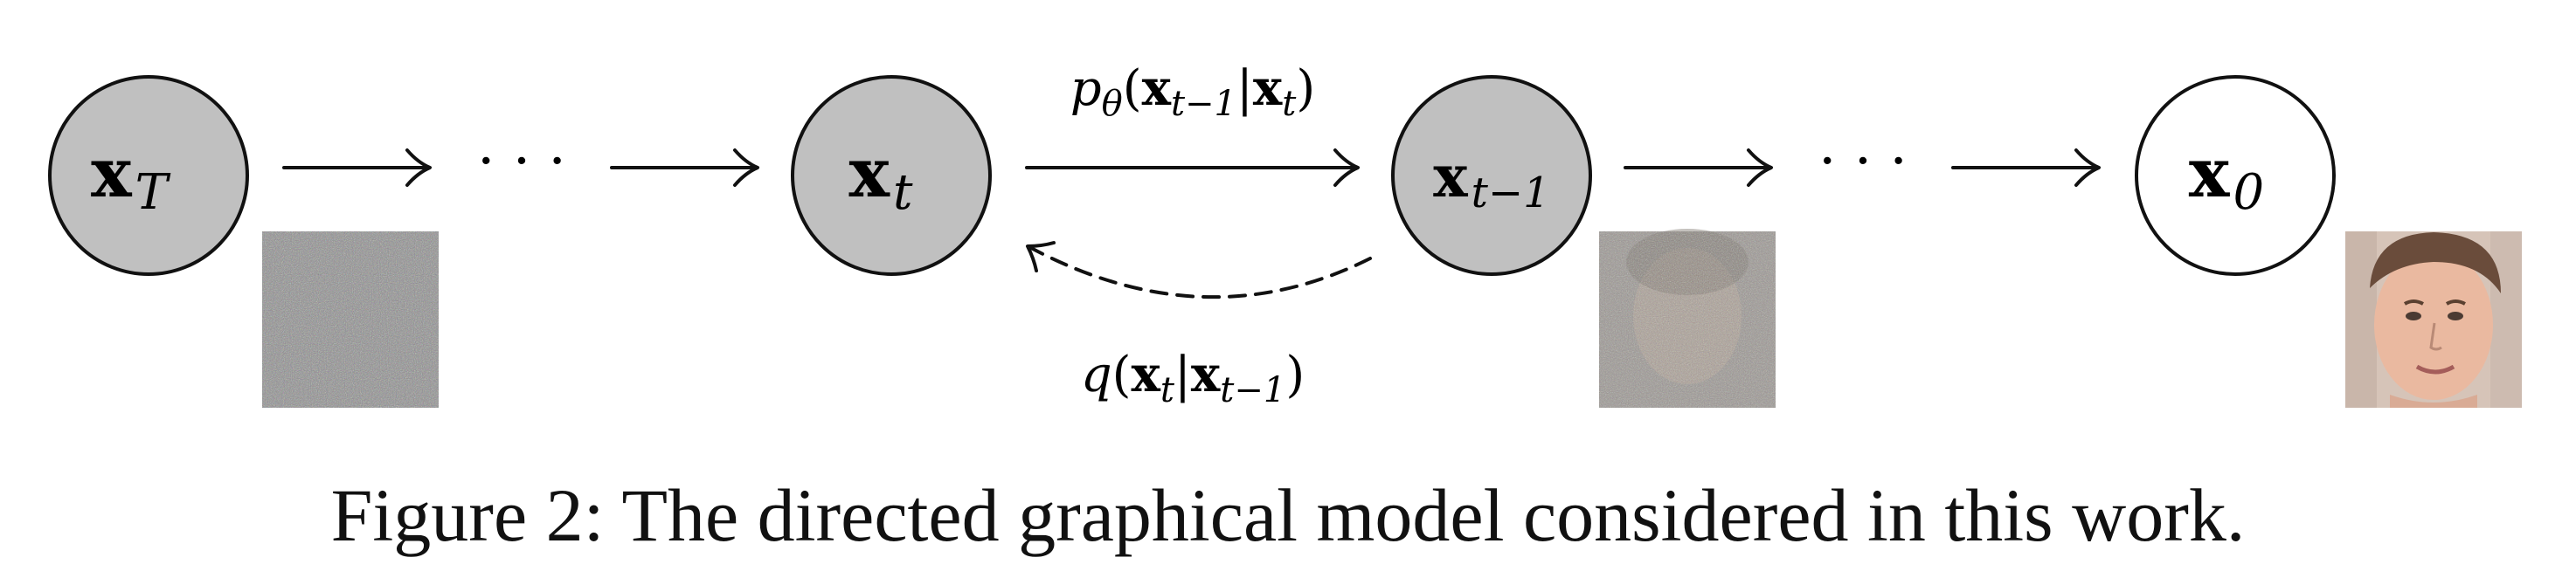  I want to click on svg-text: xT, so click(131, 177).